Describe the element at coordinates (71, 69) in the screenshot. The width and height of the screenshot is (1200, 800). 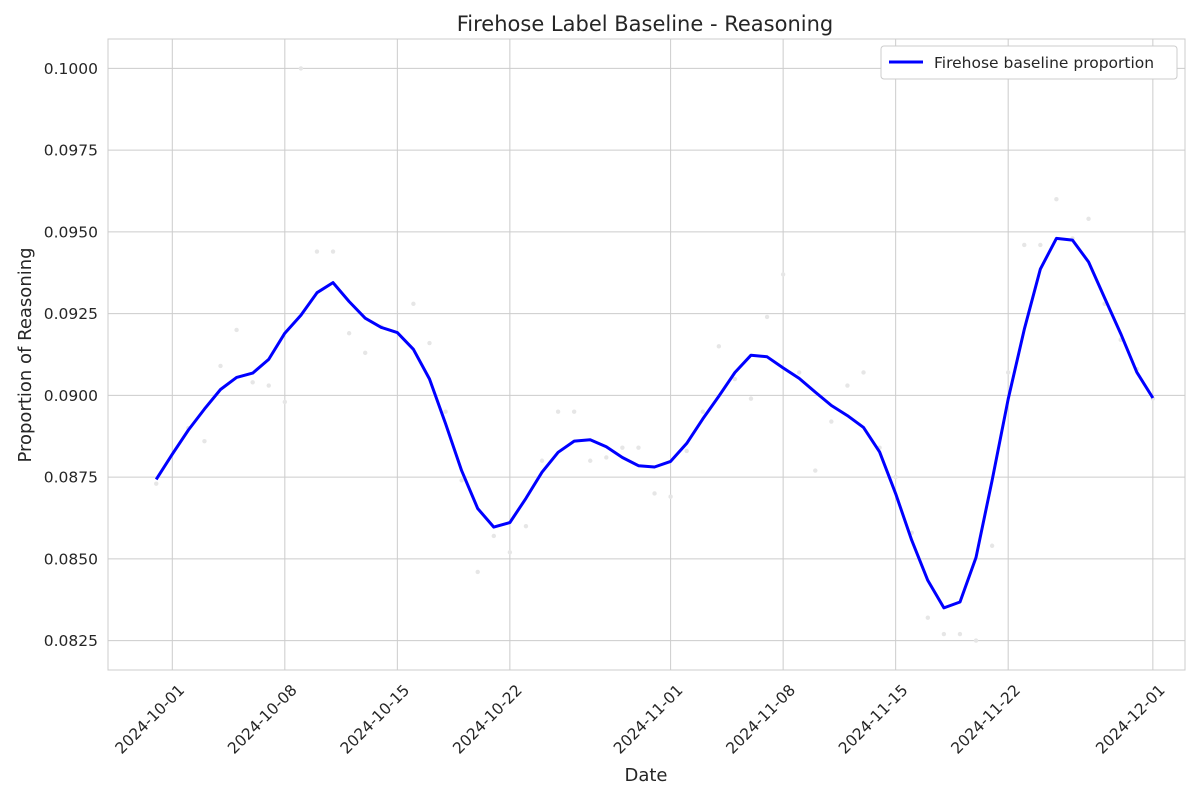
I see `y-tick-label: 0.1000` at that location.